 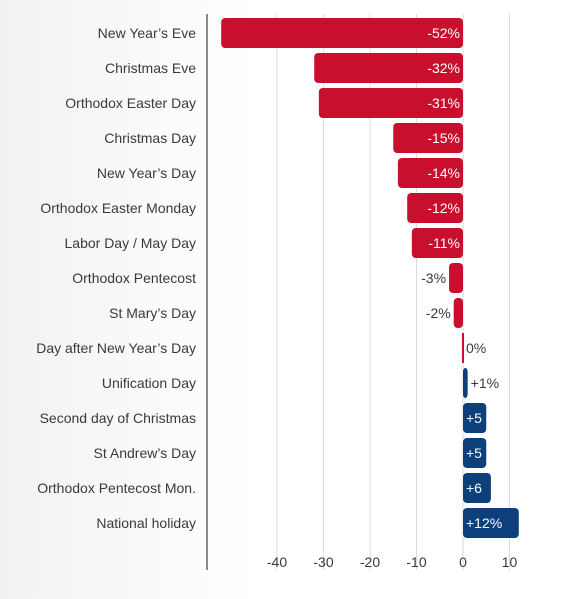 What do you see at coordinates (150, 68) in the screenshot?
I see `category-label: Christmas Eve` at bounding box center [150, 68].